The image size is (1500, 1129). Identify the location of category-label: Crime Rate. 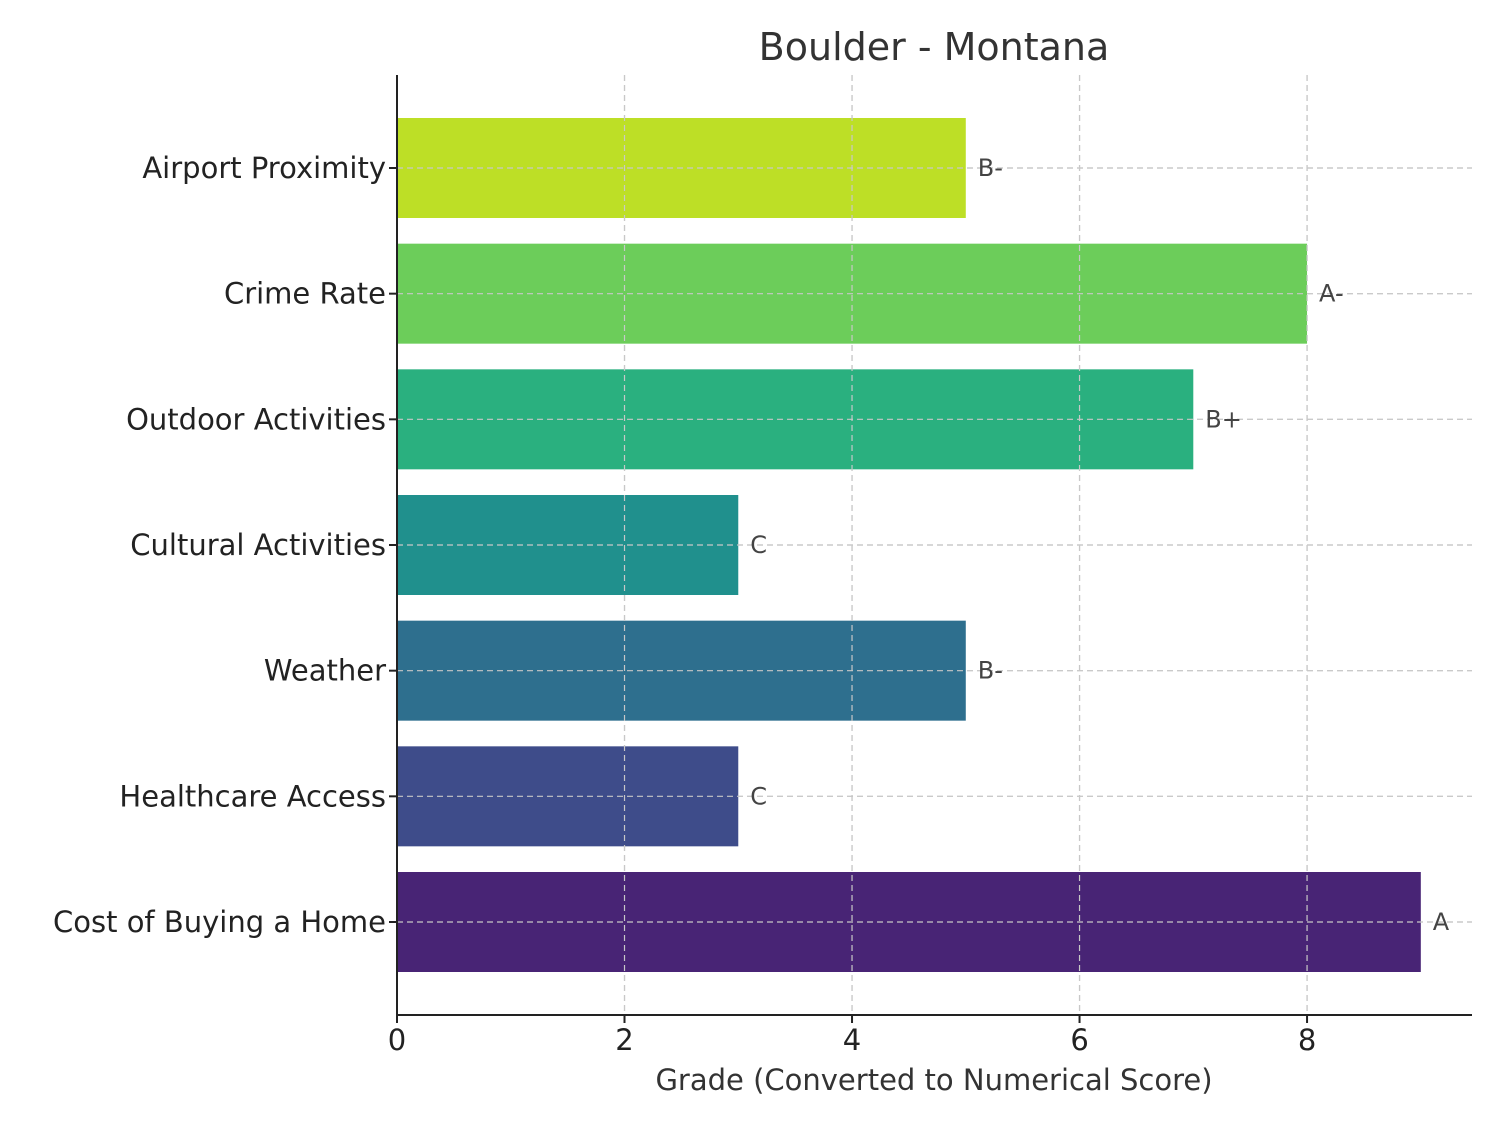
(305, 294).